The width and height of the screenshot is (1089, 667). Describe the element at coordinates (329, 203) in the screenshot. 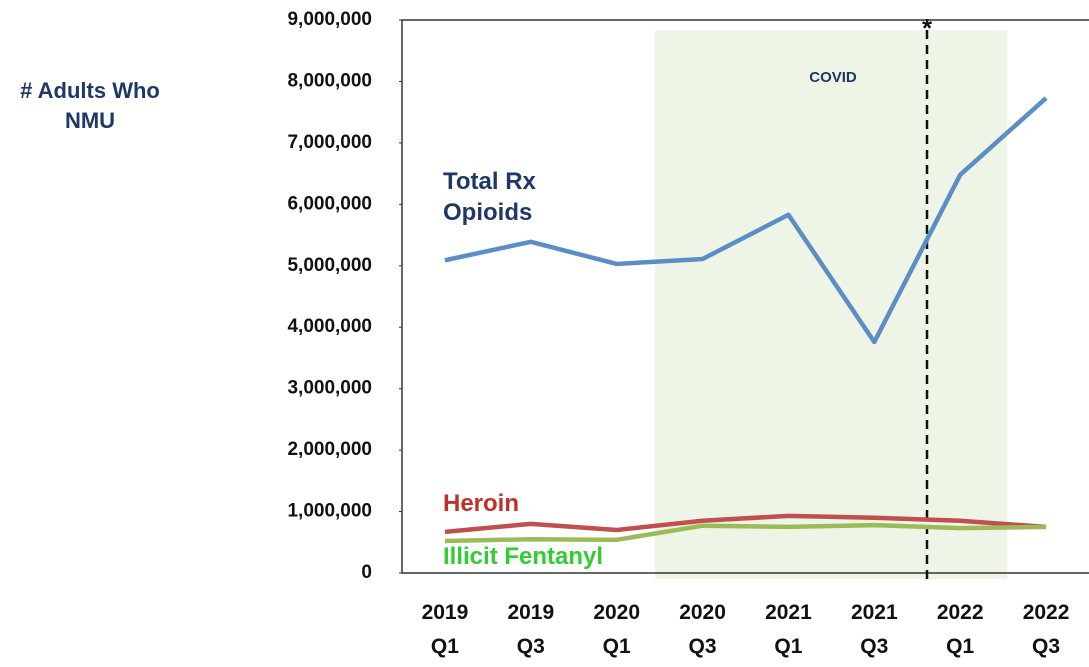

I see `y-tick-label: 6,000,000` at that location.